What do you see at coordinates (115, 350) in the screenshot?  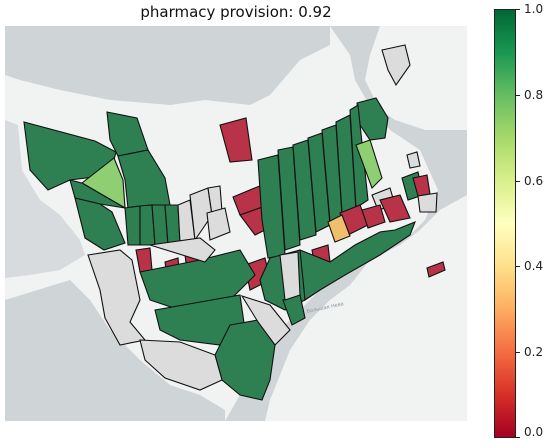 I see `river-bottom` at bounding box center [115, 350].